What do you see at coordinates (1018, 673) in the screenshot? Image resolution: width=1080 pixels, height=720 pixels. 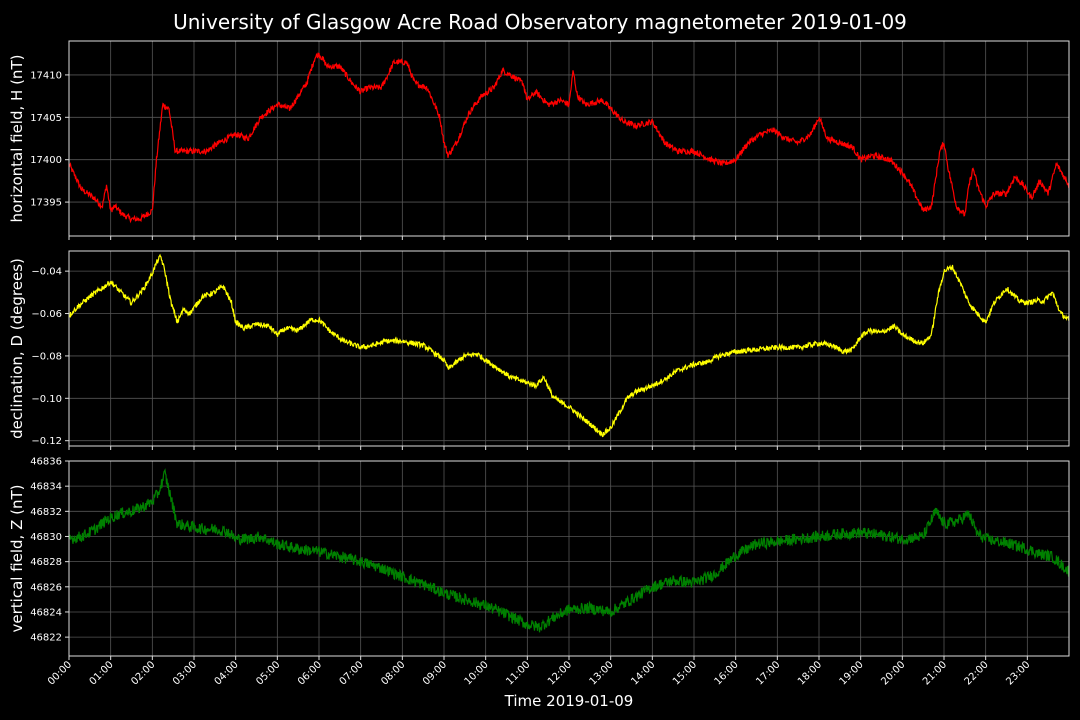 I see `x-tick-label: 23:00` at bounding box center [1018, 673].